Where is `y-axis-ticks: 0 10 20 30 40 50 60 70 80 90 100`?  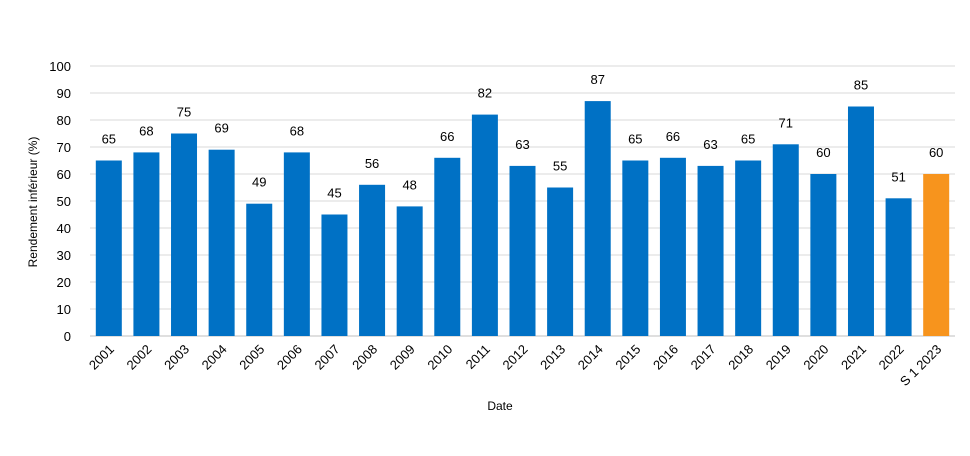 y-axis-ticks: 0 10 20 30 40 50 60 70 80 90 100 is located at coordinates (60, 201).